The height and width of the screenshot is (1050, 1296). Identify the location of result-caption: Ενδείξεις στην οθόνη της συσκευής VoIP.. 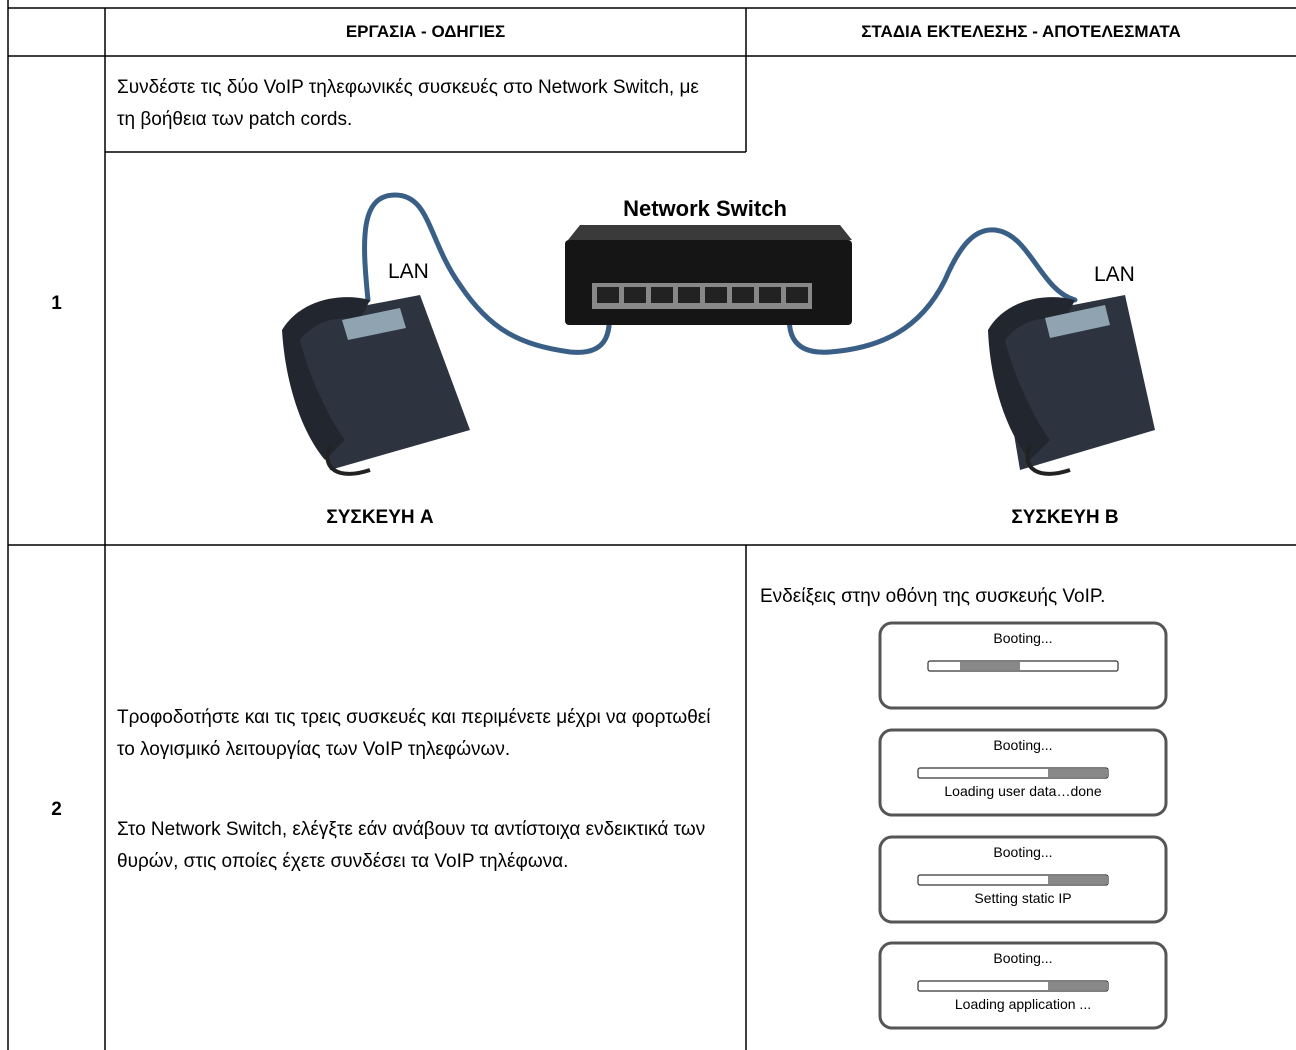
(933, 596).